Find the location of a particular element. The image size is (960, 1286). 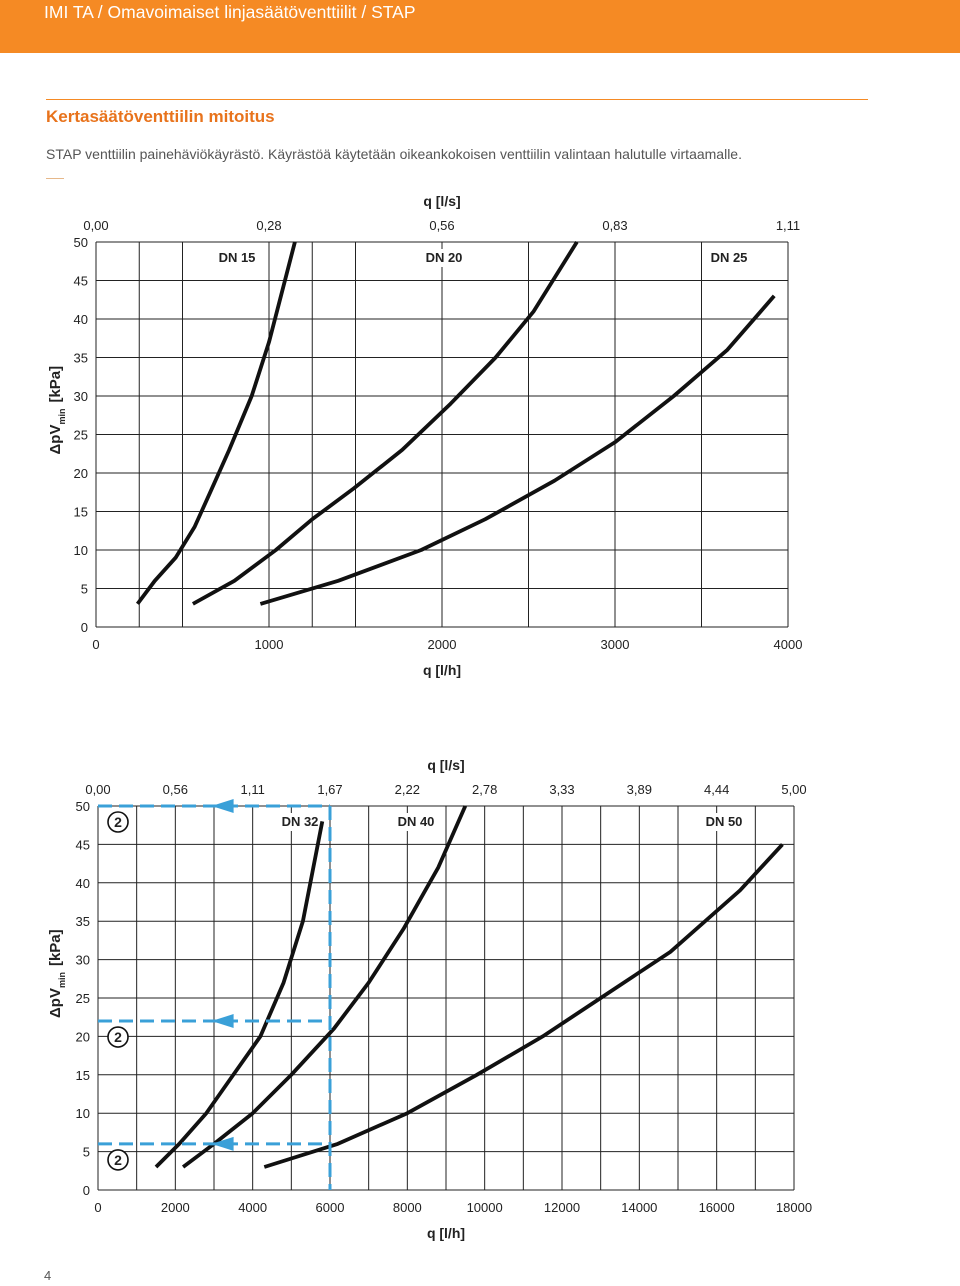

top-x-tick-label: 0,83 is located at coordinates (614, 225).